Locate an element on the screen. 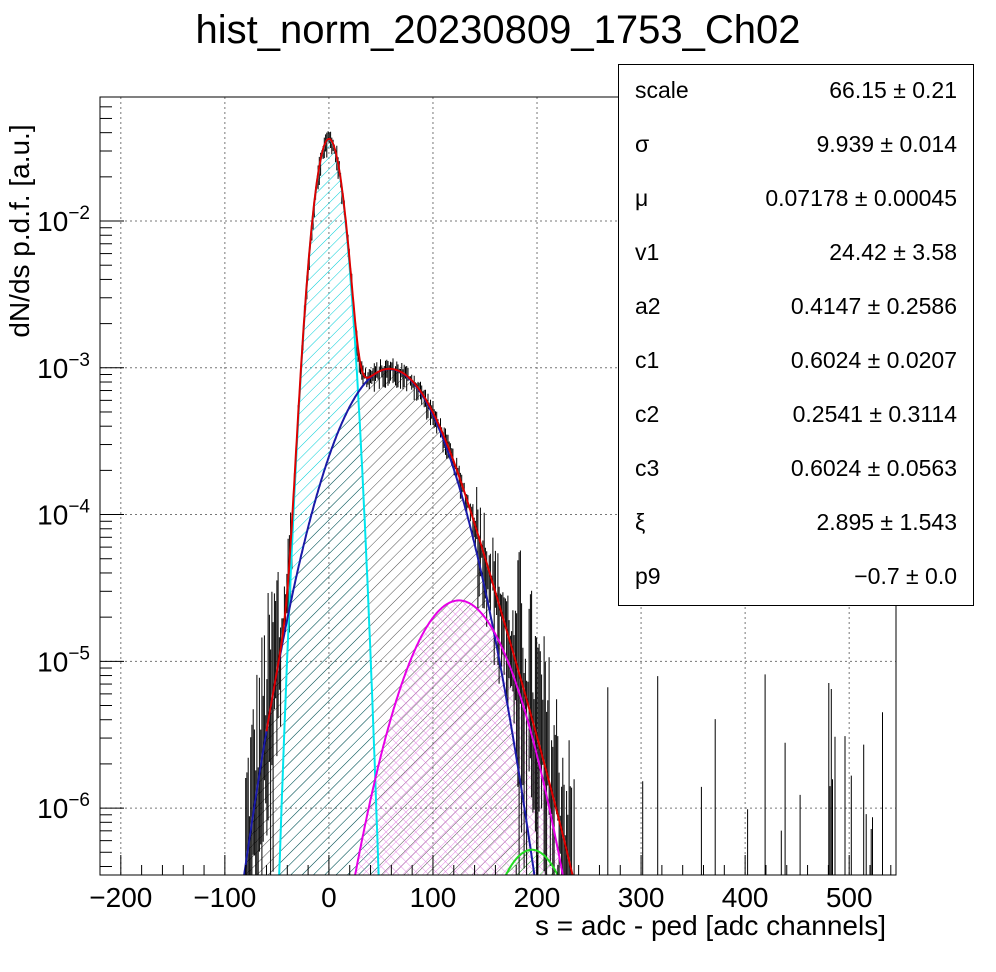 This screenshot has height=972, width=996. stat-value: 24.42 ± 3.58 is located at coordinates (893, 252).